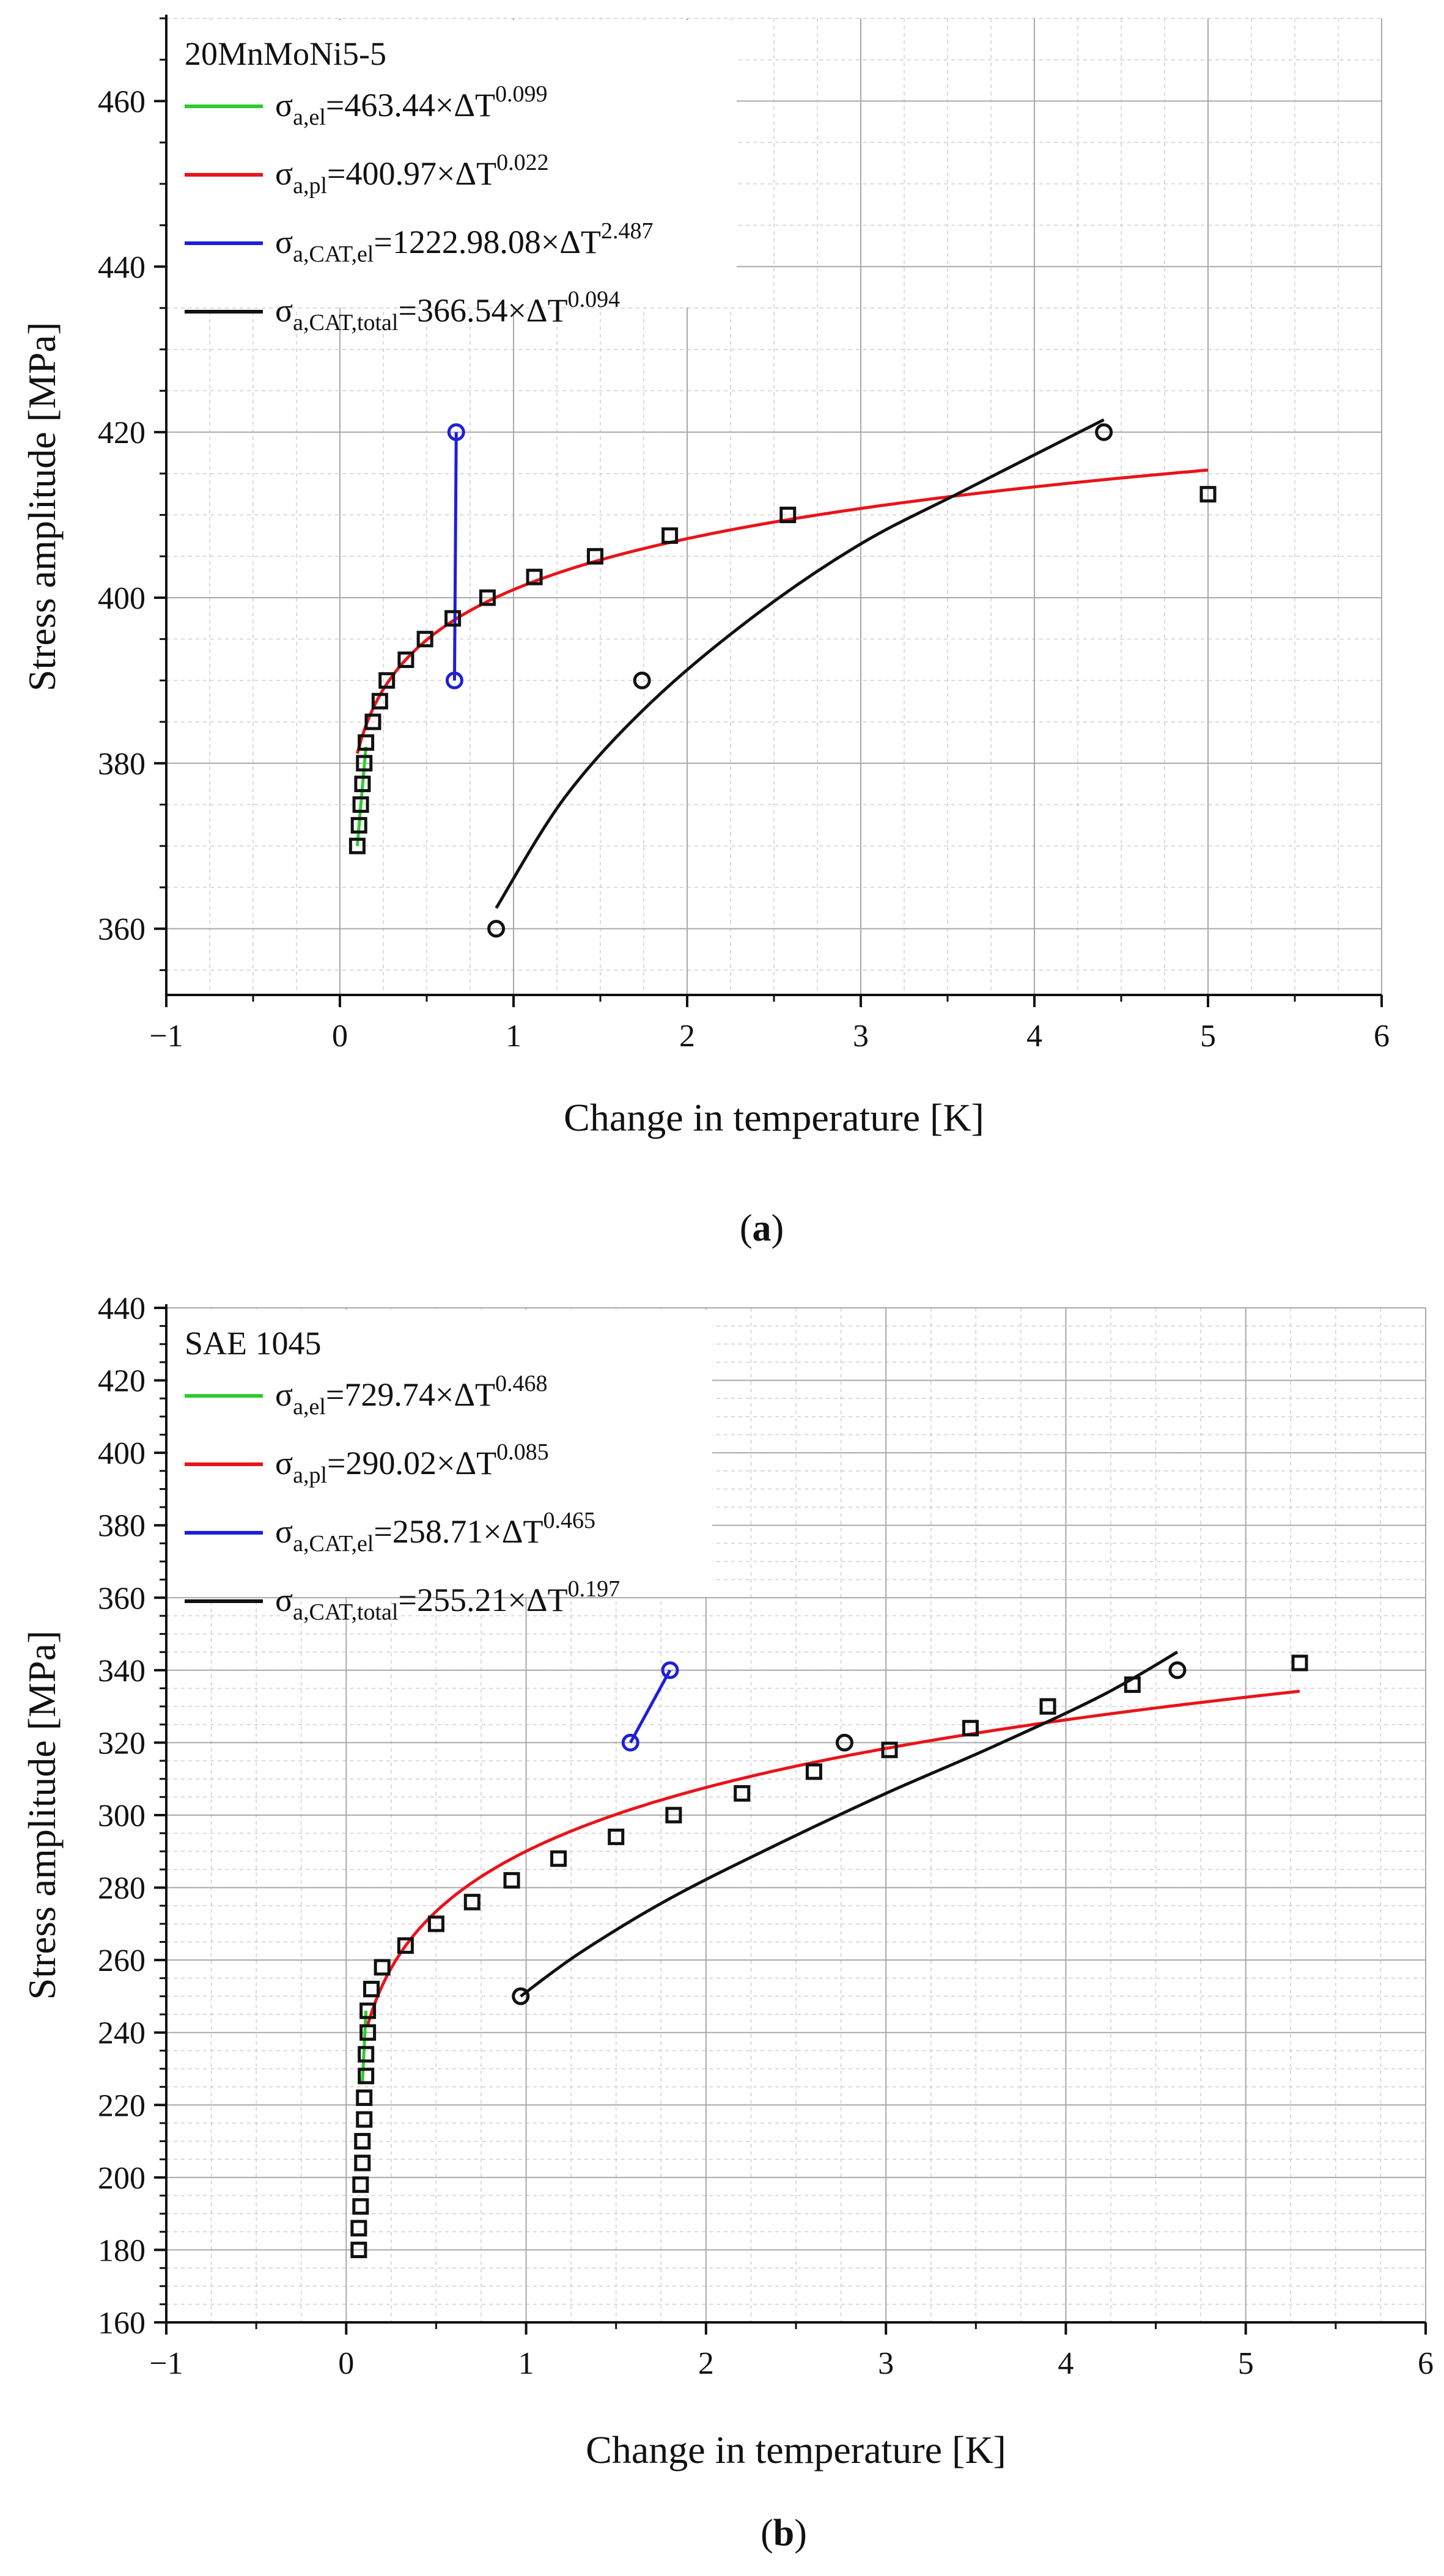 The width and height of the screenshot is (1444, 2576). Describe the element at coordinates (411, 105) in the screenshot. I see `legend-entry: σa,el=463.44×ΔT0.099` at that location.